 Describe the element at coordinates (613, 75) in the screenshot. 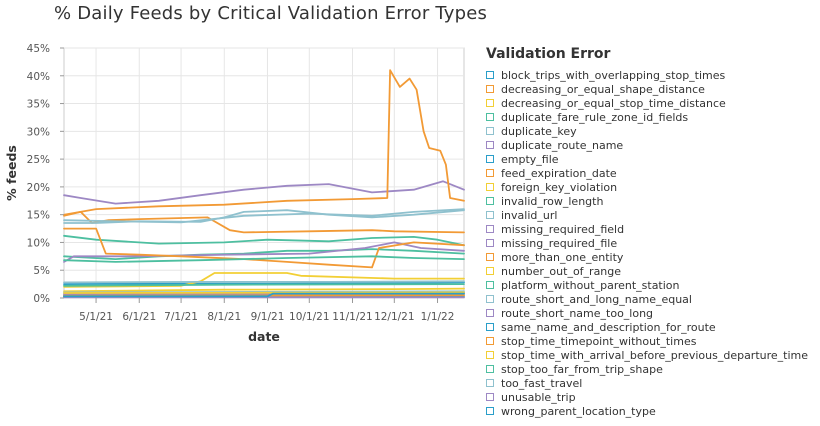

I see `legend-label: block_trips_with_overlapping_stop_times` at that location.